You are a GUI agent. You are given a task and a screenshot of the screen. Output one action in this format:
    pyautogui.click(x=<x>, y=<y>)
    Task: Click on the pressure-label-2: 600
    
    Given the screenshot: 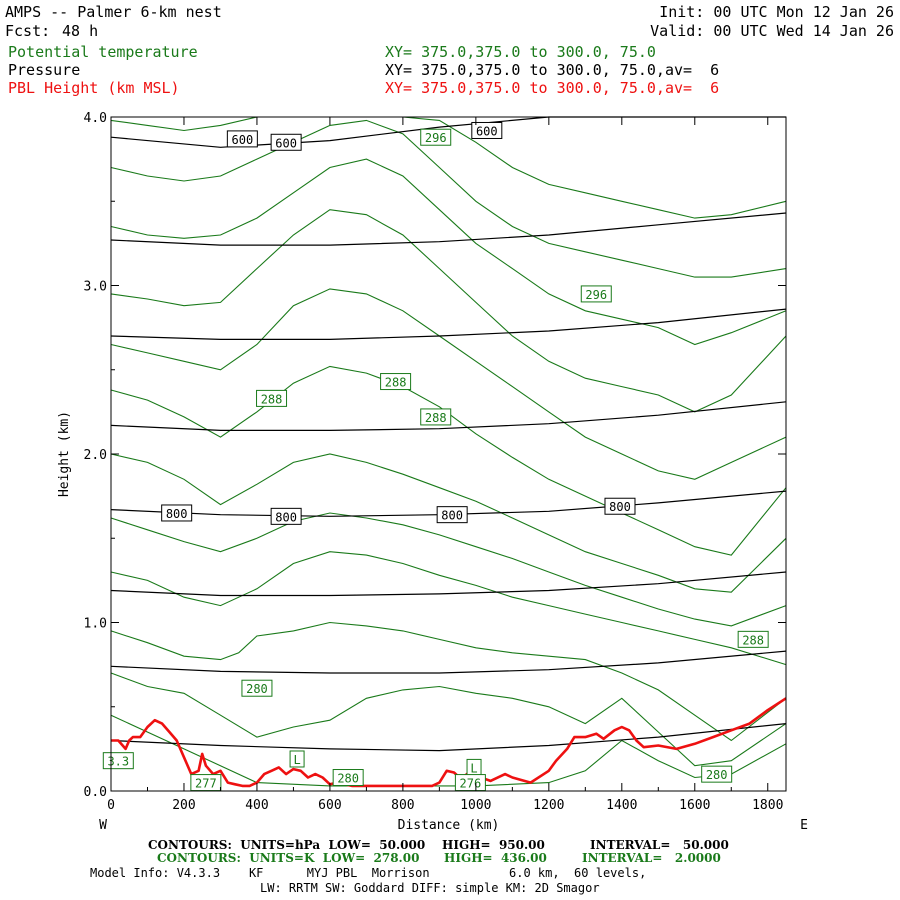 What is the action you would take?
    pyautogui.click(x=487, y=131)
    